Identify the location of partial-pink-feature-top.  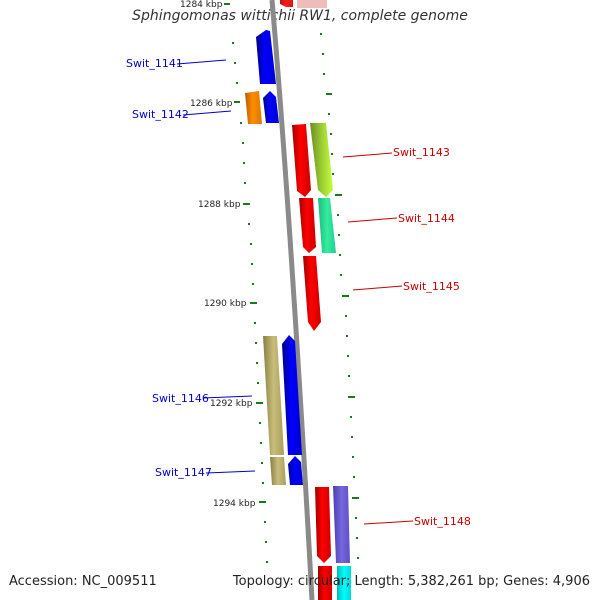
(312, 4).